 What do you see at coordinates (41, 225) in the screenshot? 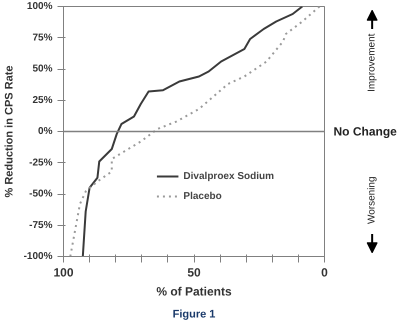
I see `y-tick-label: -75%` at bounding box center [41, 225].